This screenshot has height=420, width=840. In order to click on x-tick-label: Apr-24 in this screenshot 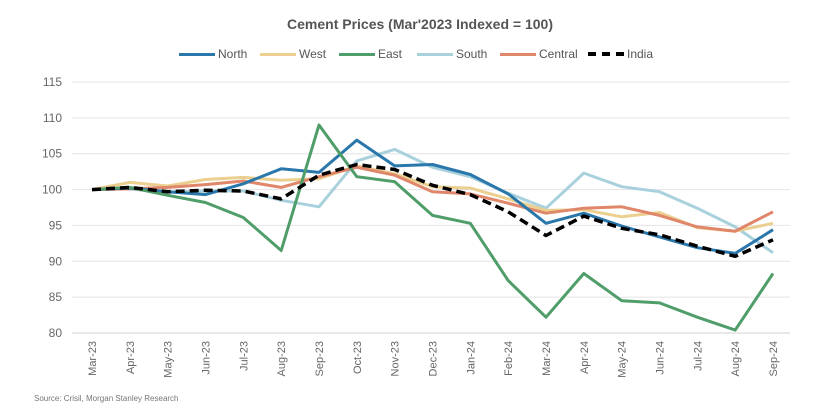, I will do `click(585, 357)`.